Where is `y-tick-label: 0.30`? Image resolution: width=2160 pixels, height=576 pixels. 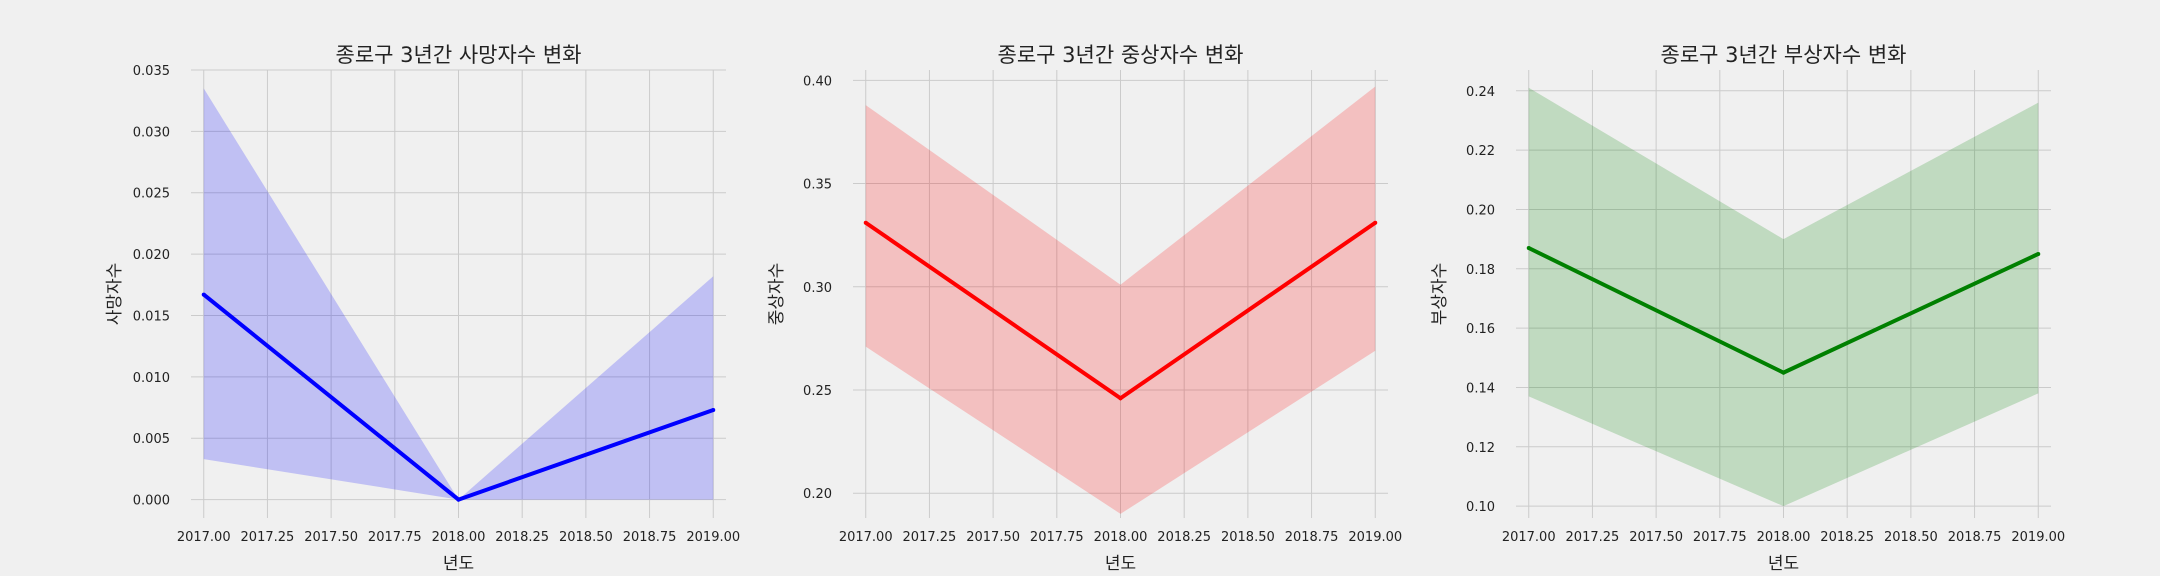
y-tick-label: 0.30 is located at coordinates (817, 288).